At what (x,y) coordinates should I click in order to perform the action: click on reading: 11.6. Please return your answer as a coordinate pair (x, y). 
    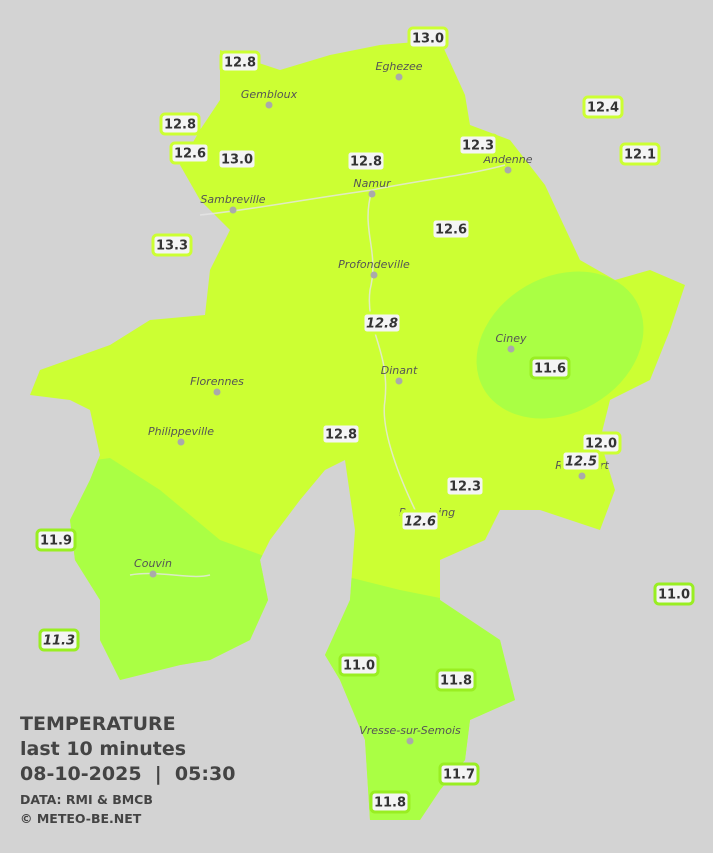
    Looking at the image, I should click on (550, 368).